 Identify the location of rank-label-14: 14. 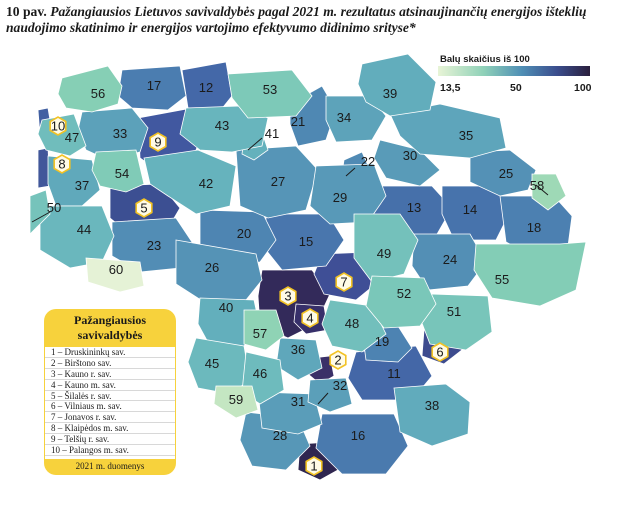
(470, 209).